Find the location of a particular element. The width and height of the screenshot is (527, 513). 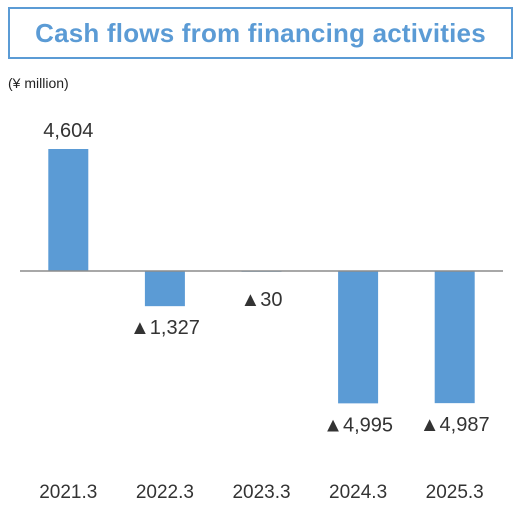

category-label-2022.3: 2022.3 is located at coordinates (165, 492).